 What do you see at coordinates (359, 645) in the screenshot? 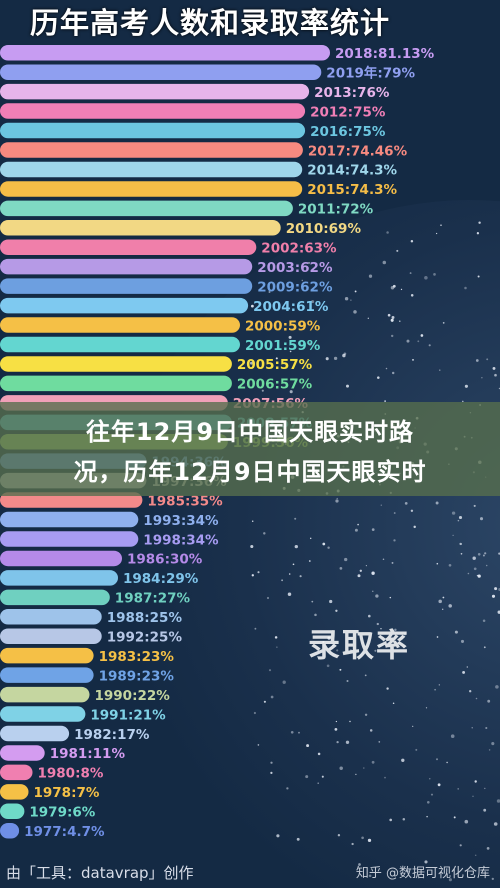
I see `watermark-text: 录取率` at bounding box center [359, 645].